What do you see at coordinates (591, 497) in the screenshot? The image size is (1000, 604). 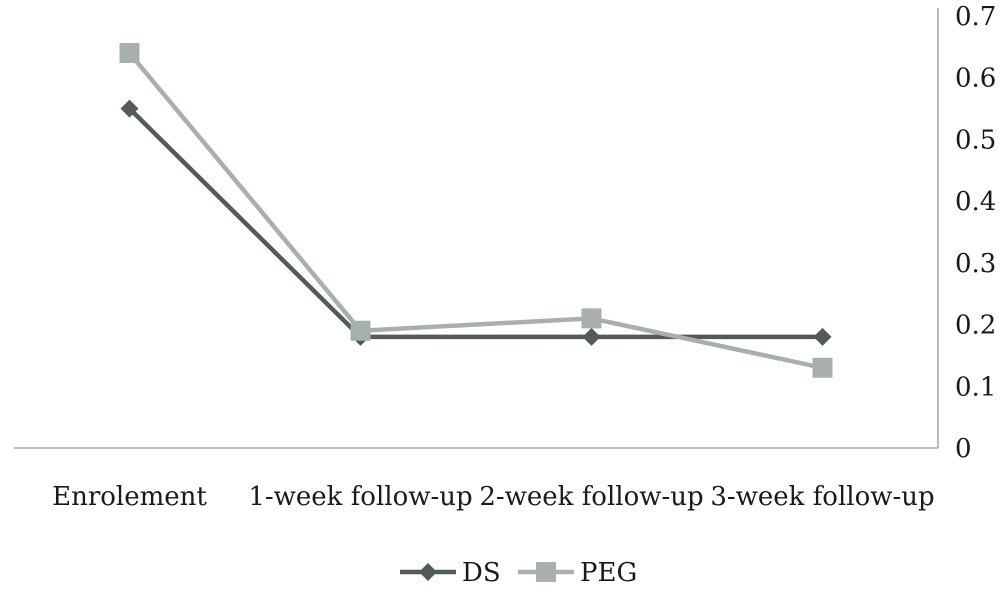 I see `x-category-label: 2-week follow-up` at bounding box center [591, 497].